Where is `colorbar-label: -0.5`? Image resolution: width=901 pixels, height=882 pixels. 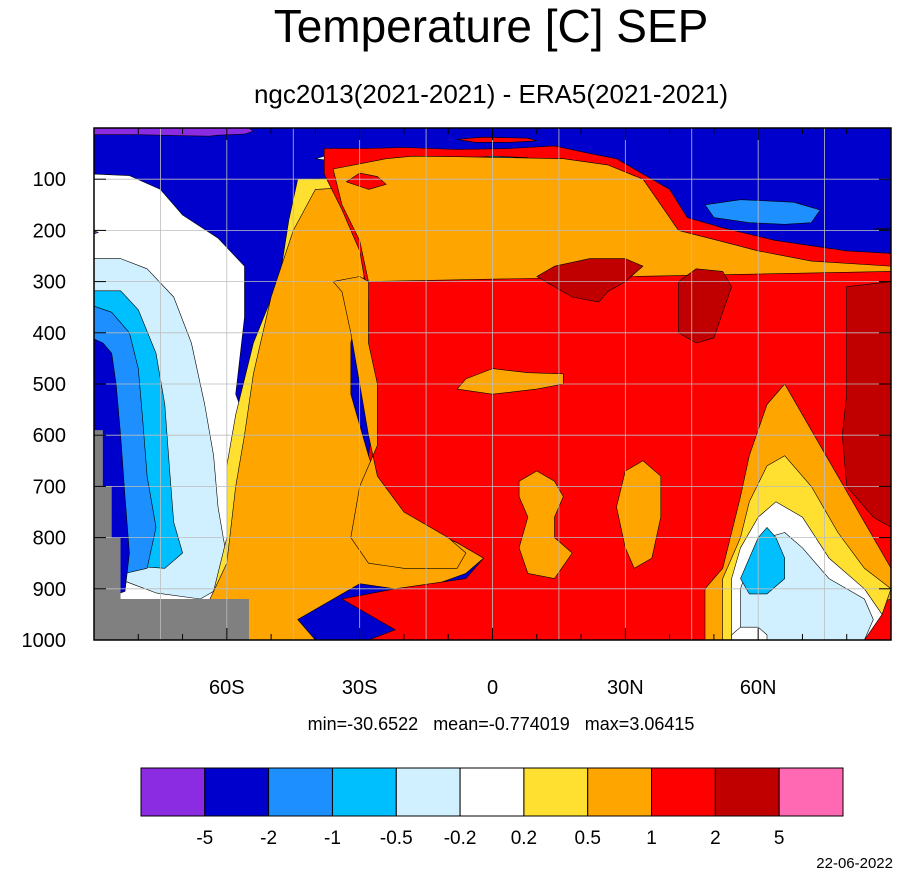
colorbar-label: -0.5 is located at coordinates (396, 838).